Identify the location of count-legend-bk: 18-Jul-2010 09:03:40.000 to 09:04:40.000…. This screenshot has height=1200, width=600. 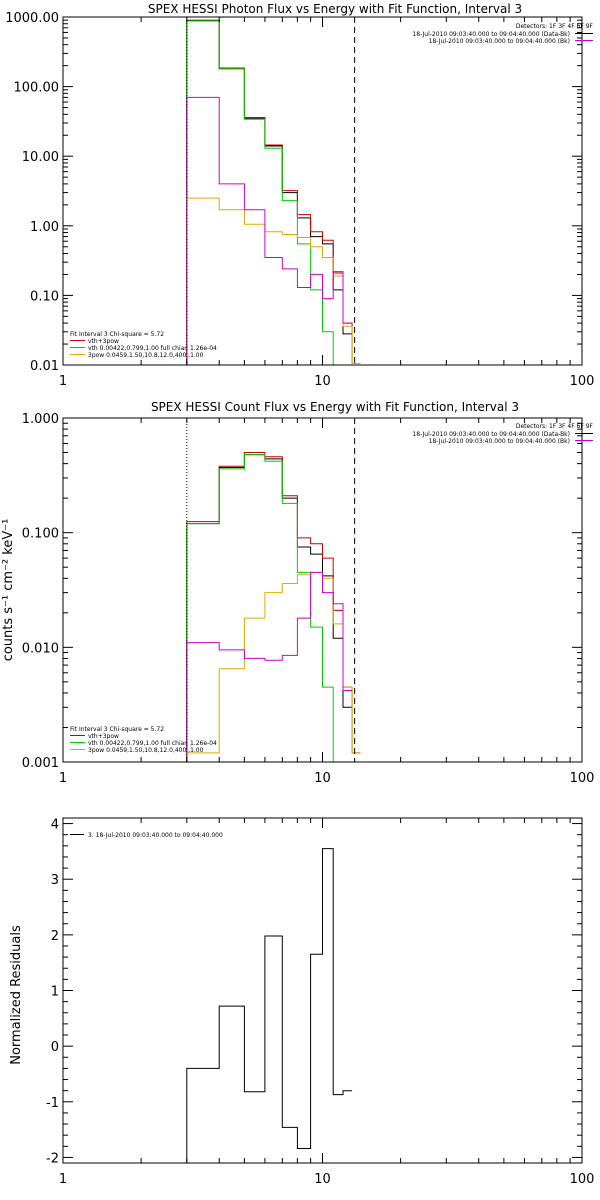
(499, 441).